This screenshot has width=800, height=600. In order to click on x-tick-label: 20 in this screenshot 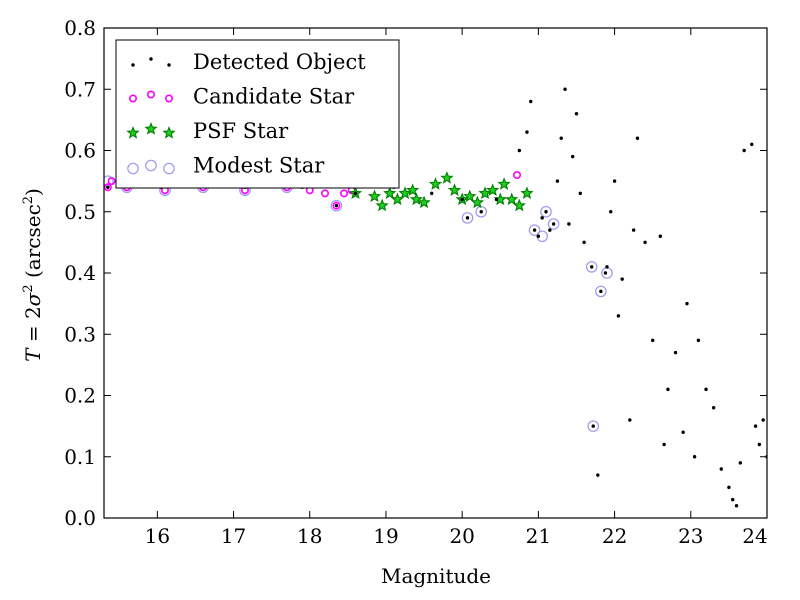, I will do `click(461, 536)`.